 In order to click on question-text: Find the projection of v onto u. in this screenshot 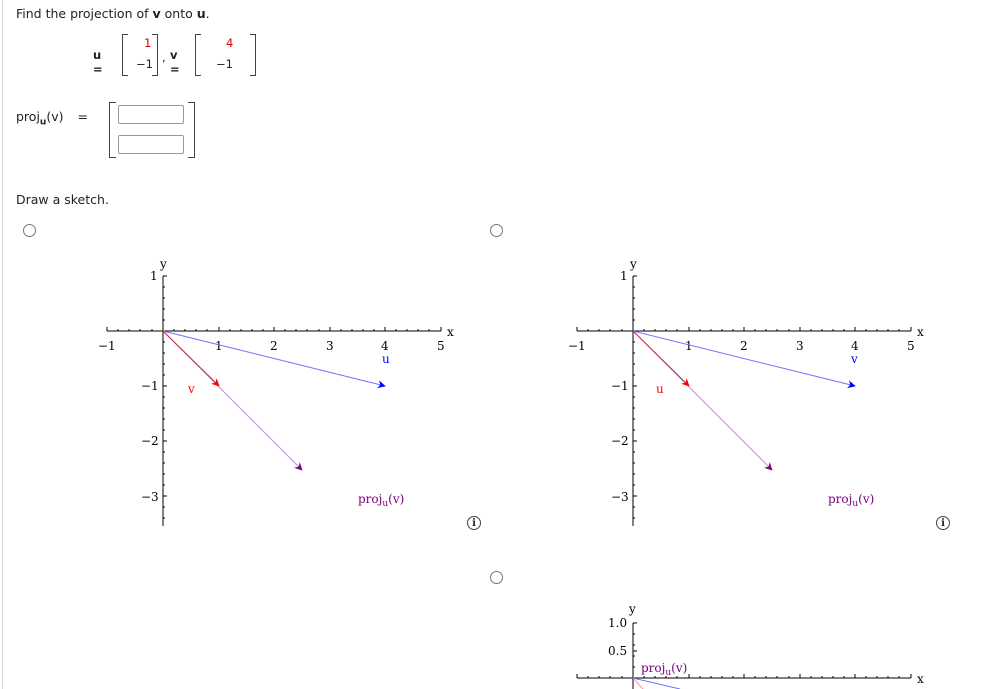, I will do `click(113, 13)`.